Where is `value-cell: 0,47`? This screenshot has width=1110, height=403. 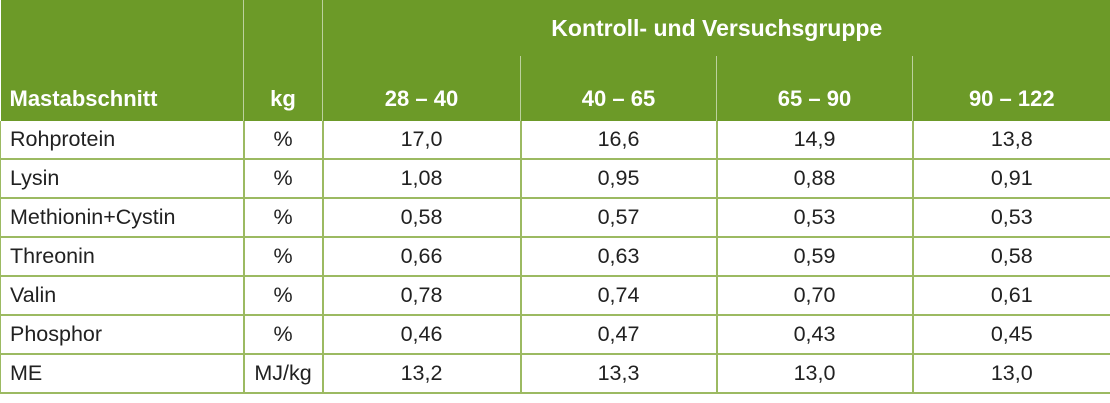
value-cell: 0,47 is located at coordinates (618, 335).